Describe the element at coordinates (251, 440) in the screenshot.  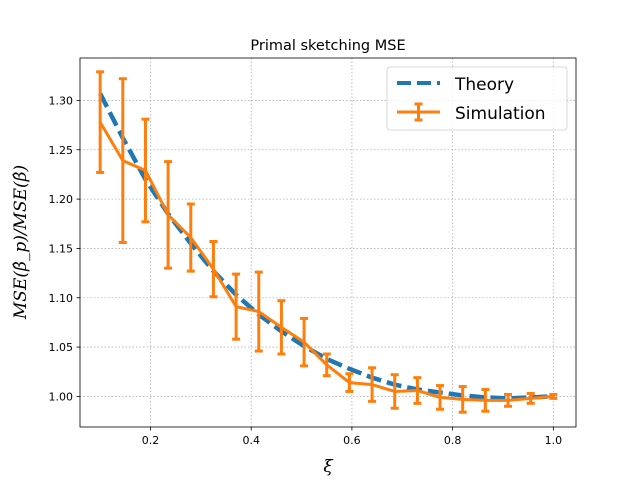
I see `x-tick-label: 0.4` at that location.